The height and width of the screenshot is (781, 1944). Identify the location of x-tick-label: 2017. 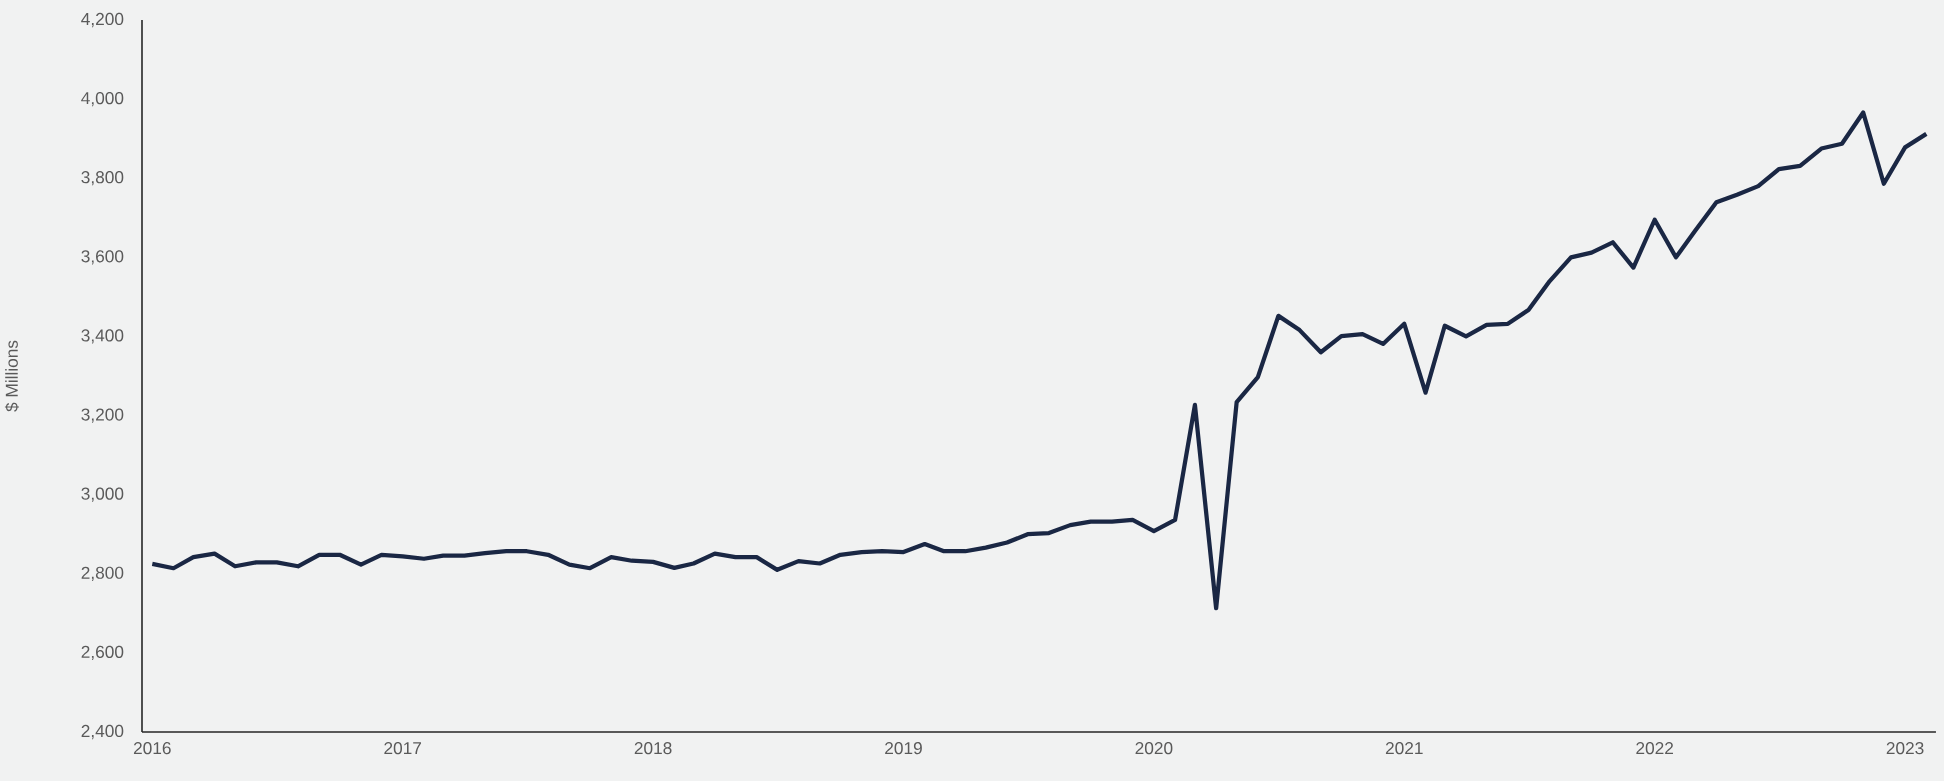
(403, 748).